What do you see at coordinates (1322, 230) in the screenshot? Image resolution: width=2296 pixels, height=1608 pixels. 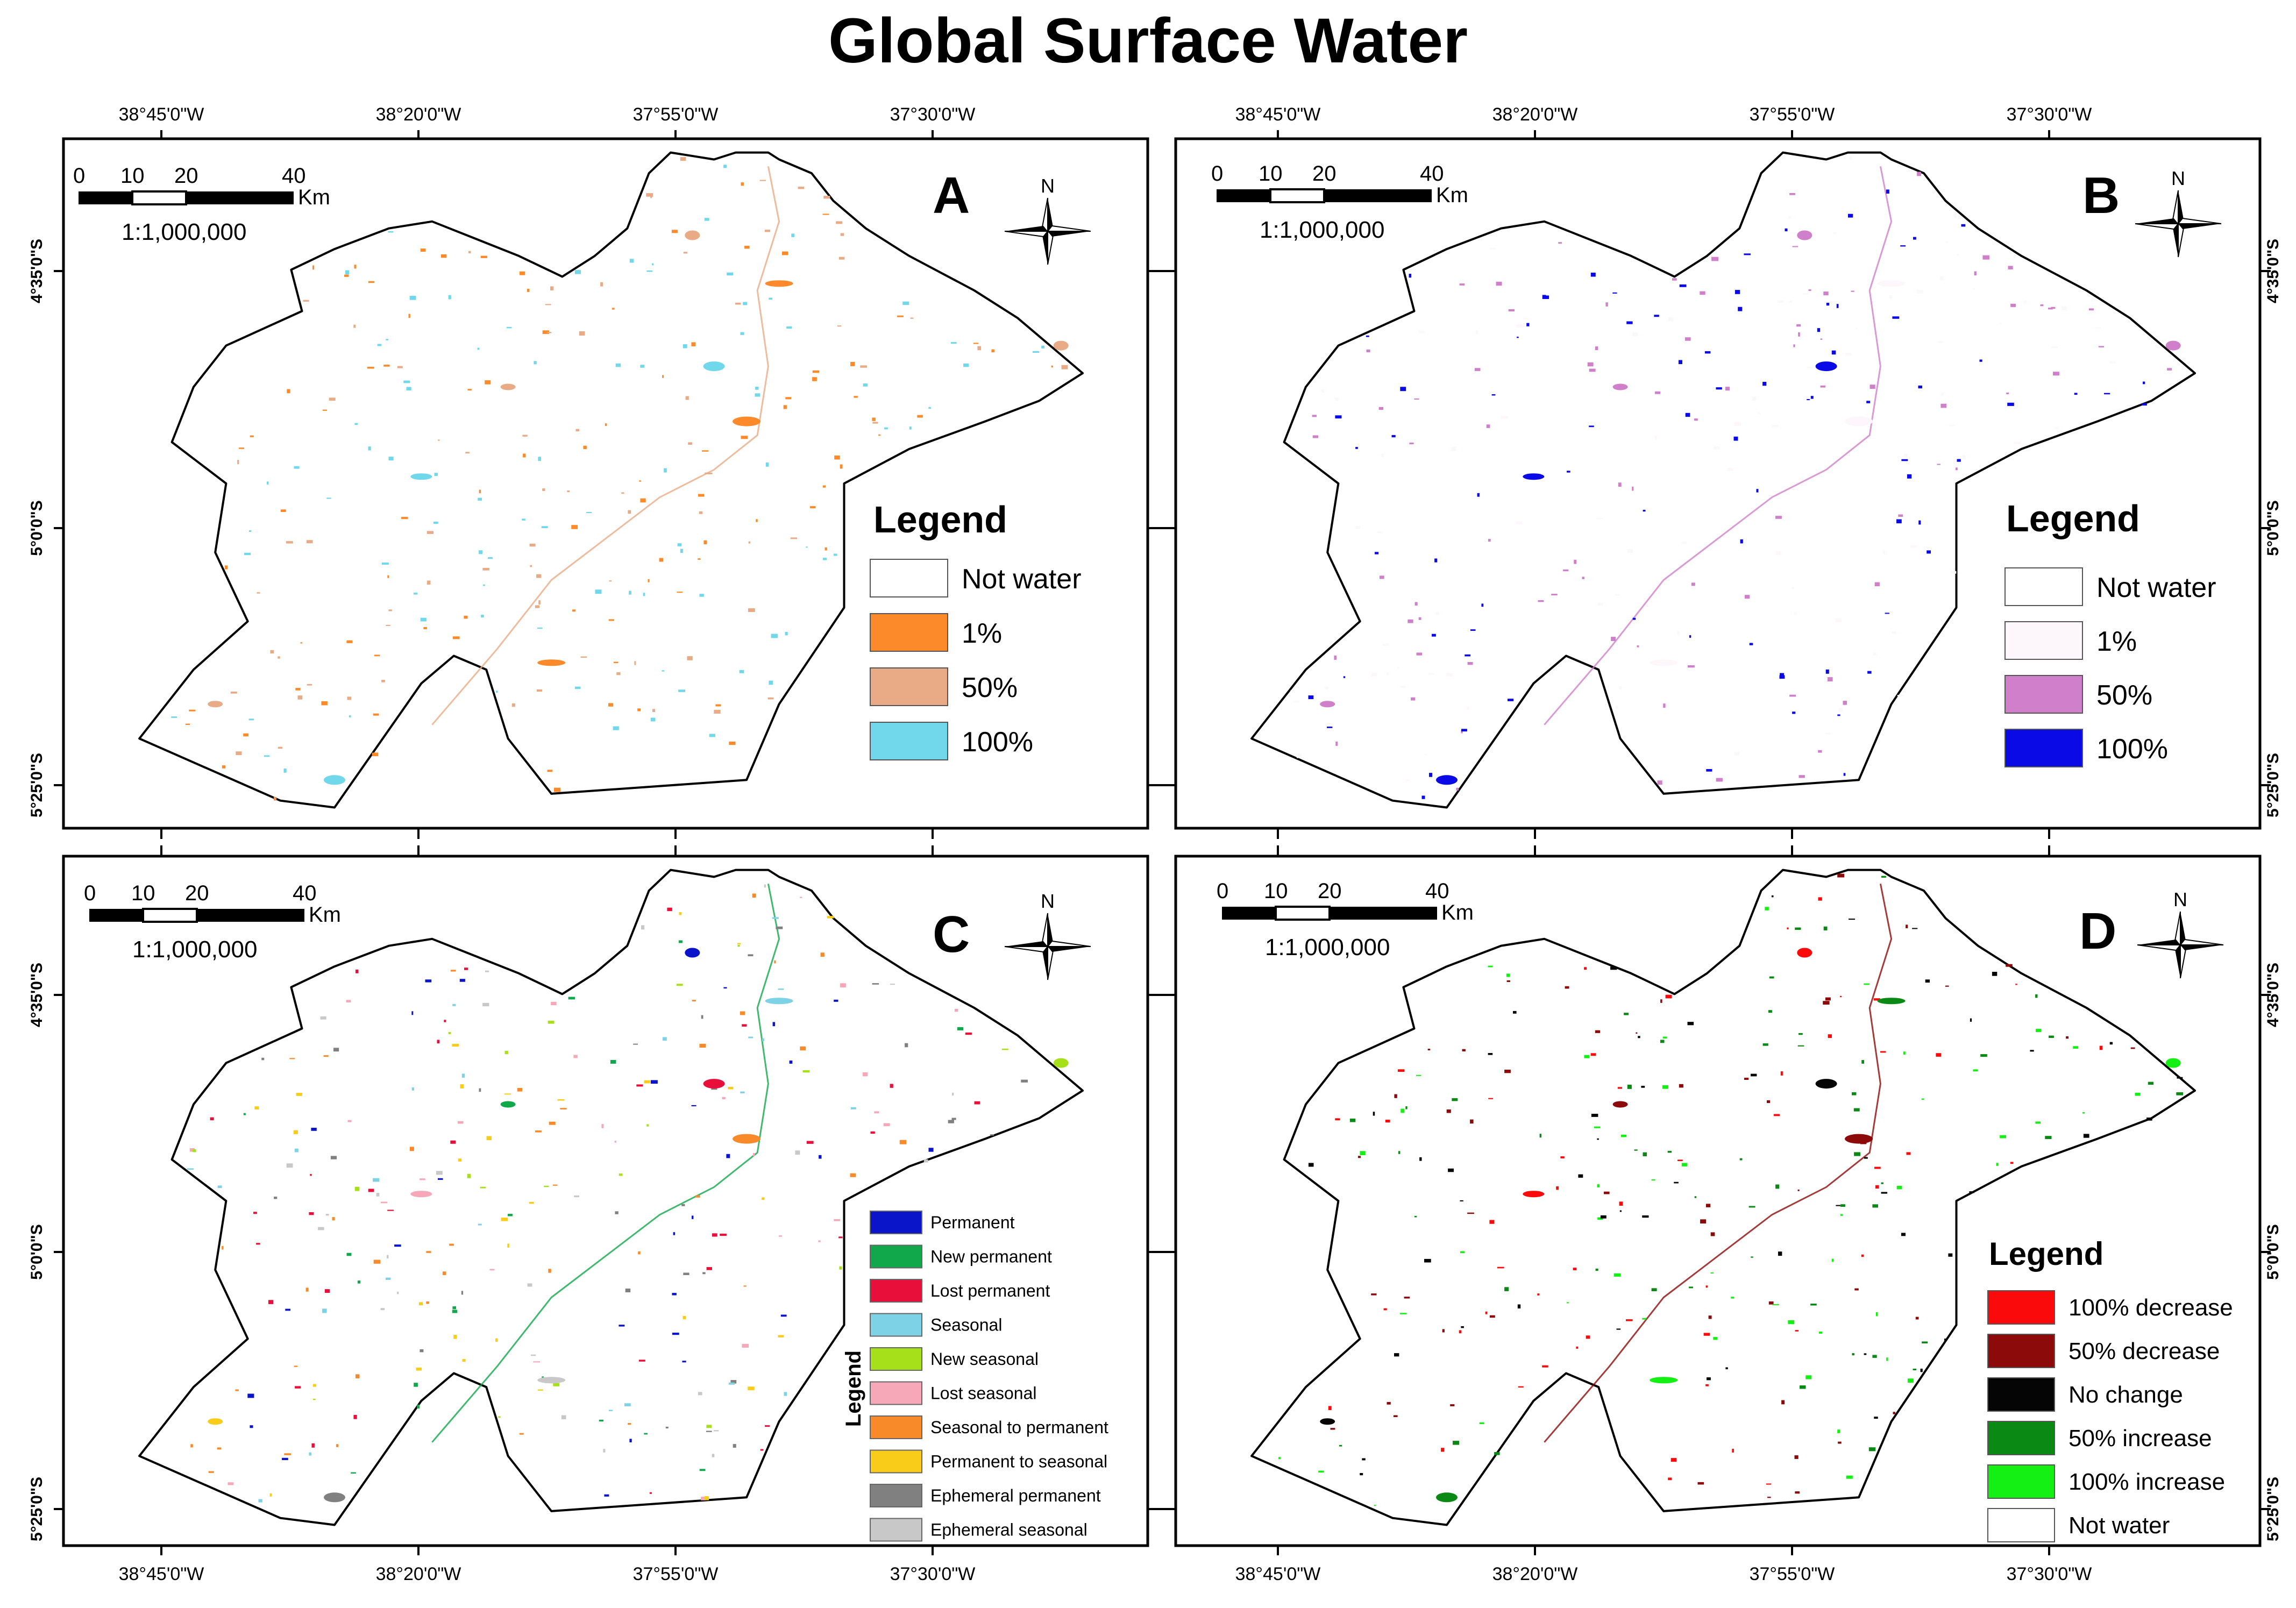 I see `scale-ratio: 1:1,000,000` at bounding box center [1322, 230].